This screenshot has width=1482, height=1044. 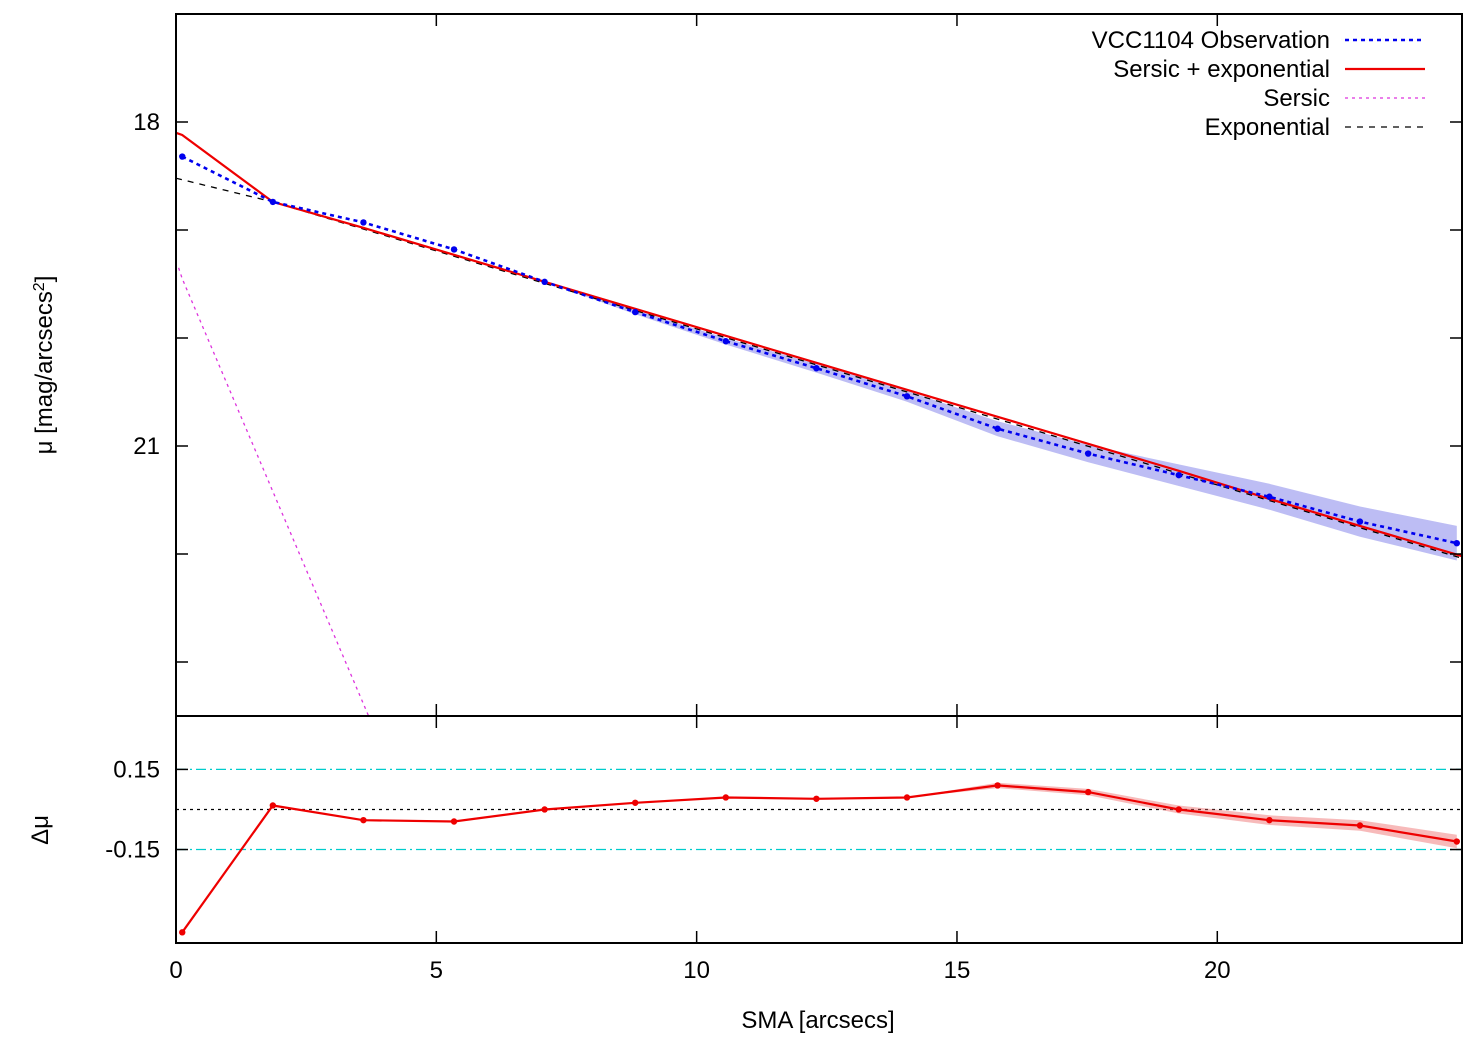 What do you see at coordinates (436, 970) in the screenshot?
I see `x-tick-label: 5` at bounding box center [436, 970].